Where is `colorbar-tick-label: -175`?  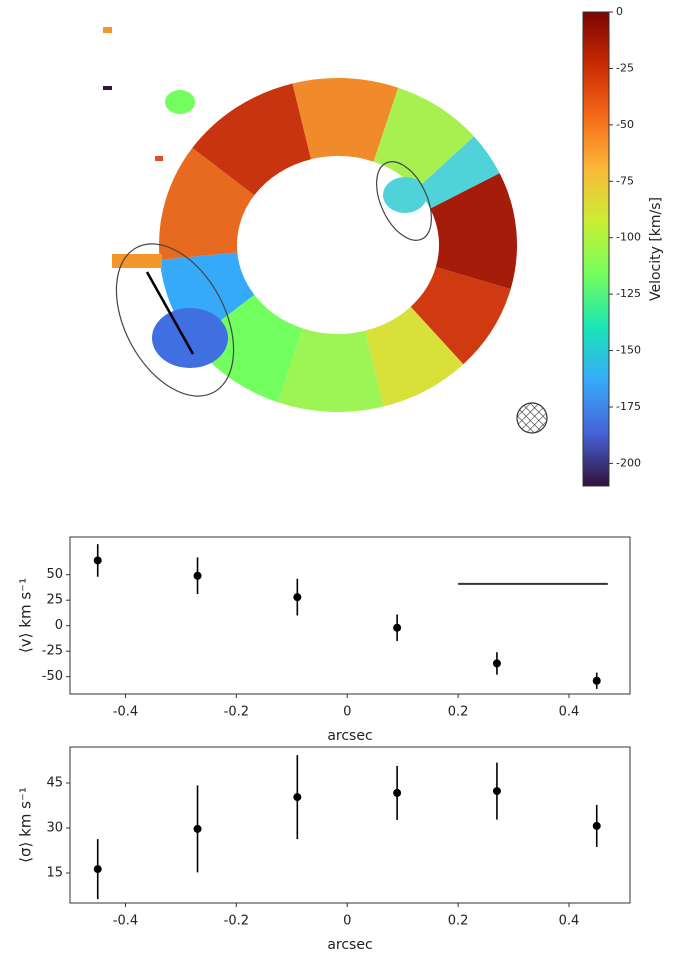 colorbar-tick-label: -175 is located at coordinates (628, 406).